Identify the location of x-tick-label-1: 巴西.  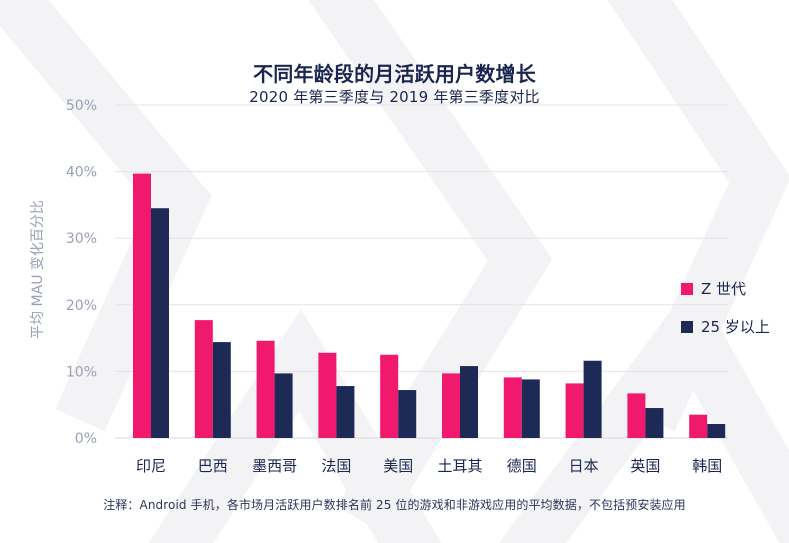
(213, 466).